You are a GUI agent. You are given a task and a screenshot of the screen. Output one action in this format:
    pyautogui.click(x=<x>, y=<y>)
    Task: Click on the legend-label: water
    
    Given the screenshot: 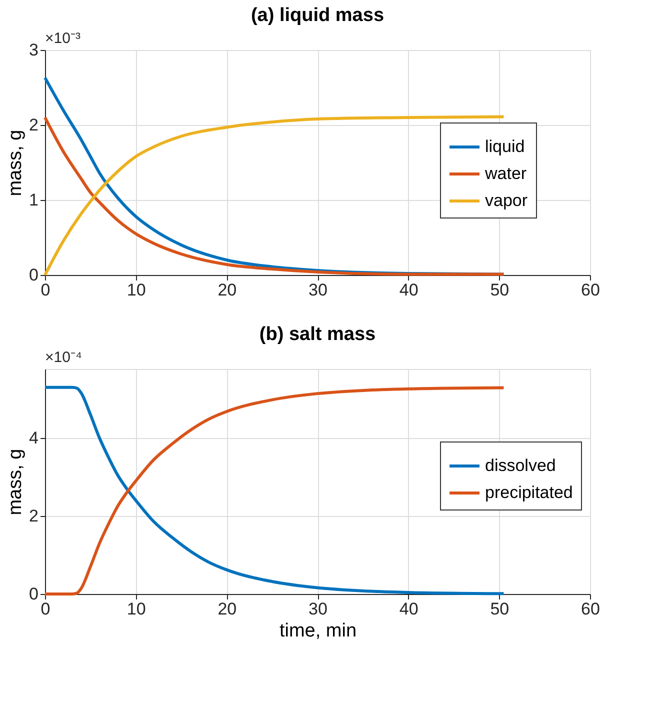 What is the action you would take?
    pyautogui.click(x=505, y=173)
    